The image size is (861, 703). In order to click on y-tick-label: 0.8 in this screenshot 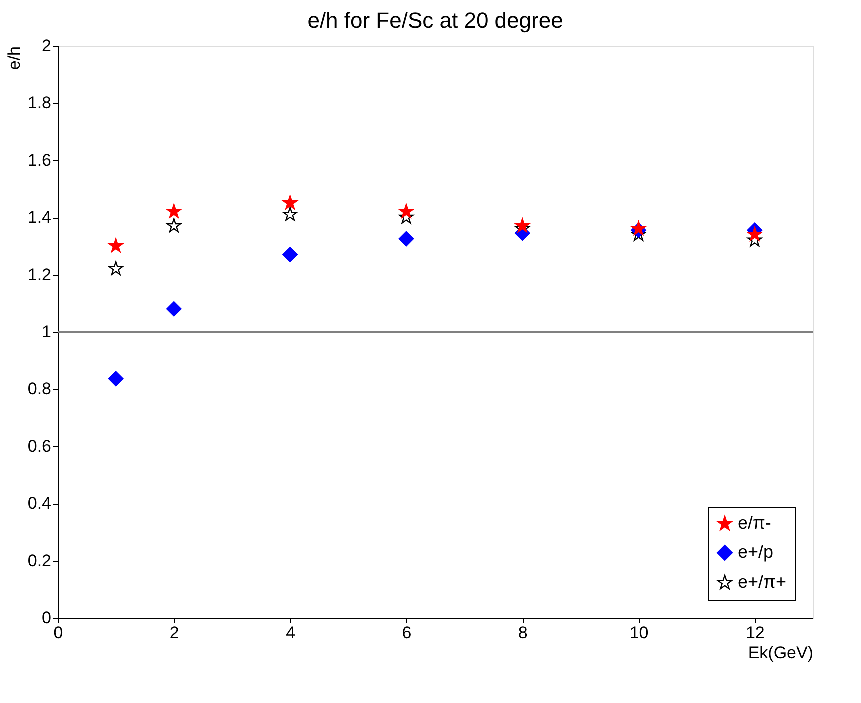, I will do `click(40, 389)`.